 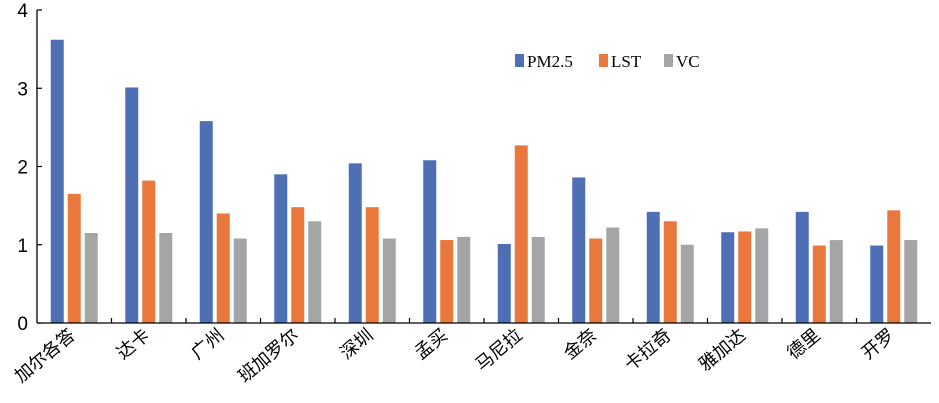 What do you see at coordinates (268, 356) in the screenshot?
I see `x-tick-label: 班加罗尔` at bounding box center [268, 356].